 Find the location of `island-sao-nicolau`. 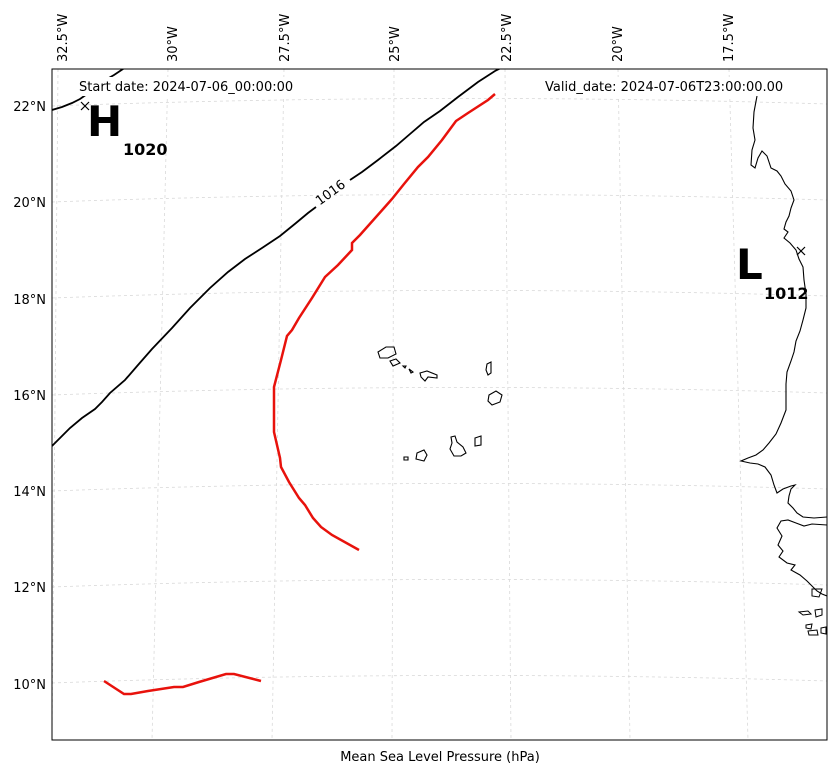

island-sao-nicolau is located at coordinates (428, 376).